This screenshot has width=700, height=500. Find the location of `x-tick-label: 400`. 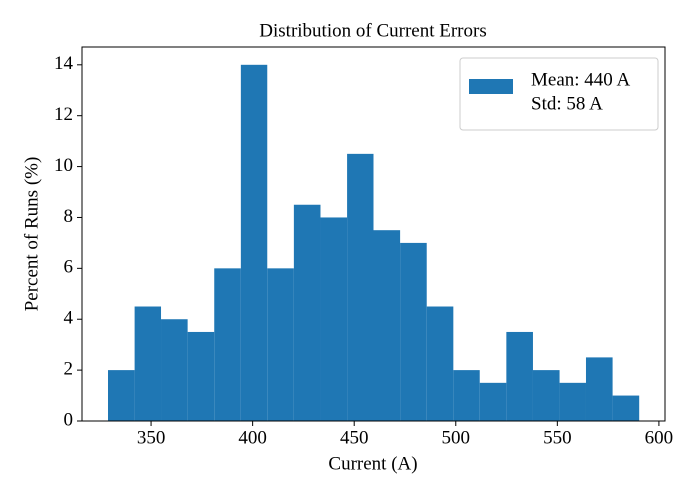

x-tick-label: 400 is located at coordinates (252, 437).